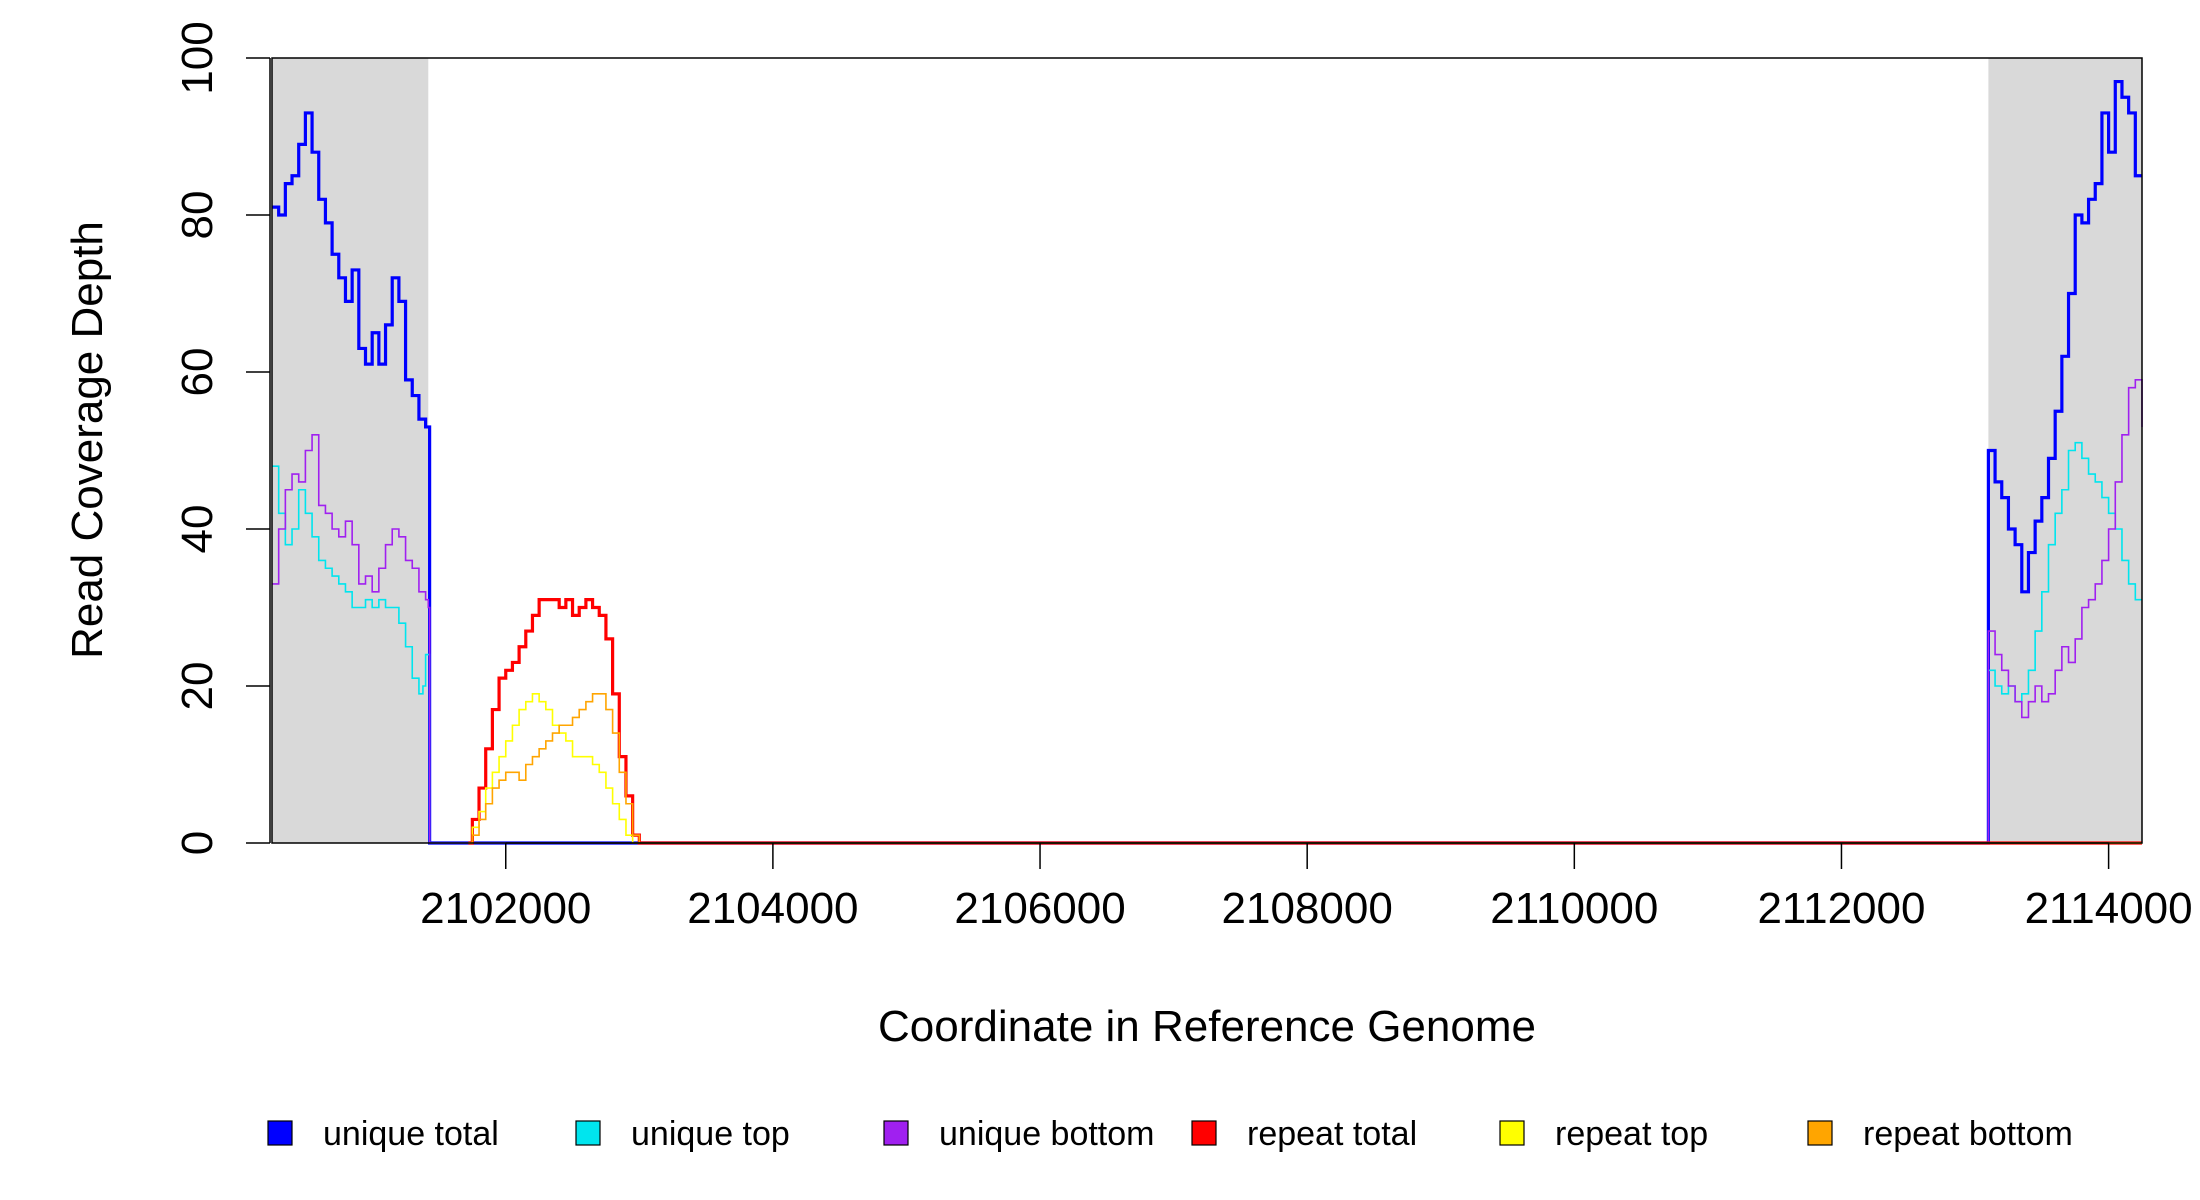  What do you see at coordinates (588, 1133) in the screenshot?
I see `legend-swatch-unique-top` at bounding box center [588, 1133].